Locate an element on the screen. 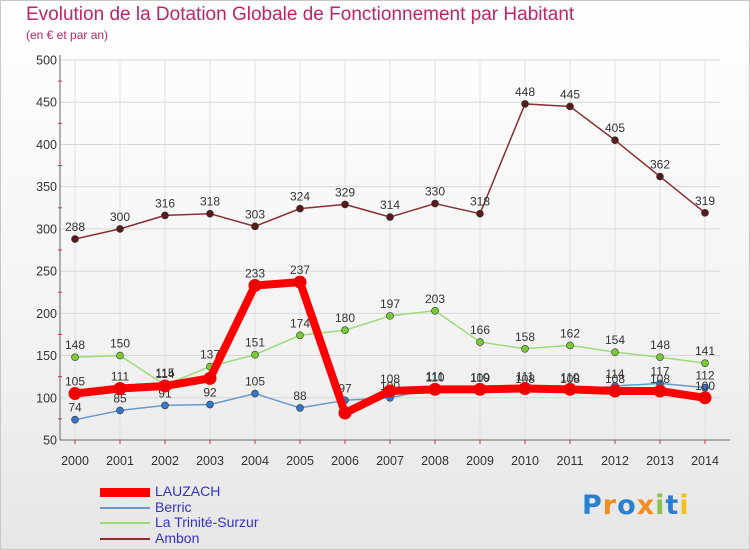 This screenshot has height=550, width=750. data-label: 100 is located at coordinates (705, 386).